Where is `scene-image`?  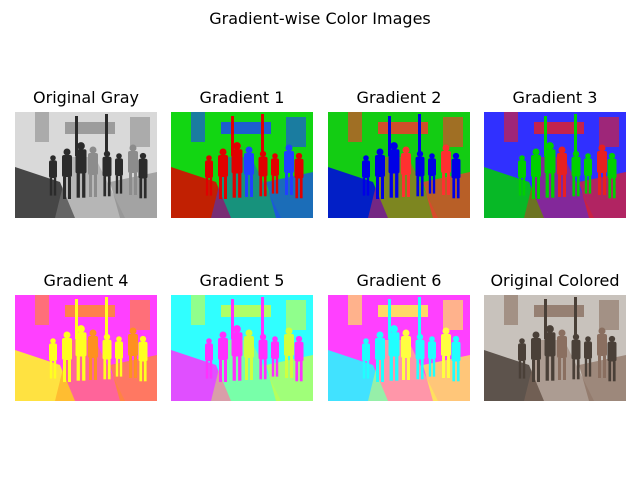
scene-image is located at coordinates (242, 348).